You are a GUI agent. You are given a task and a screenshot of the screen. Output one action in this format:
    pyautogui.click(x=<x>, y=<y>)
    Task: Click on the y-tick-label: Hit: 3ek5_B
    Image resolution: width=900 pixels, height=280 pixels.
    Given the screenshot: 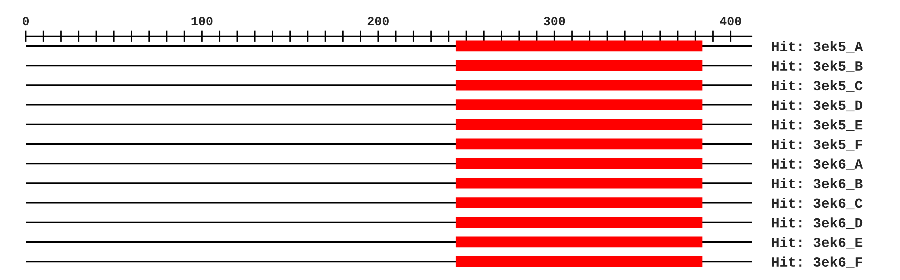 What is the action you would take?
    pyautogui.click(x=817, y=66)
    